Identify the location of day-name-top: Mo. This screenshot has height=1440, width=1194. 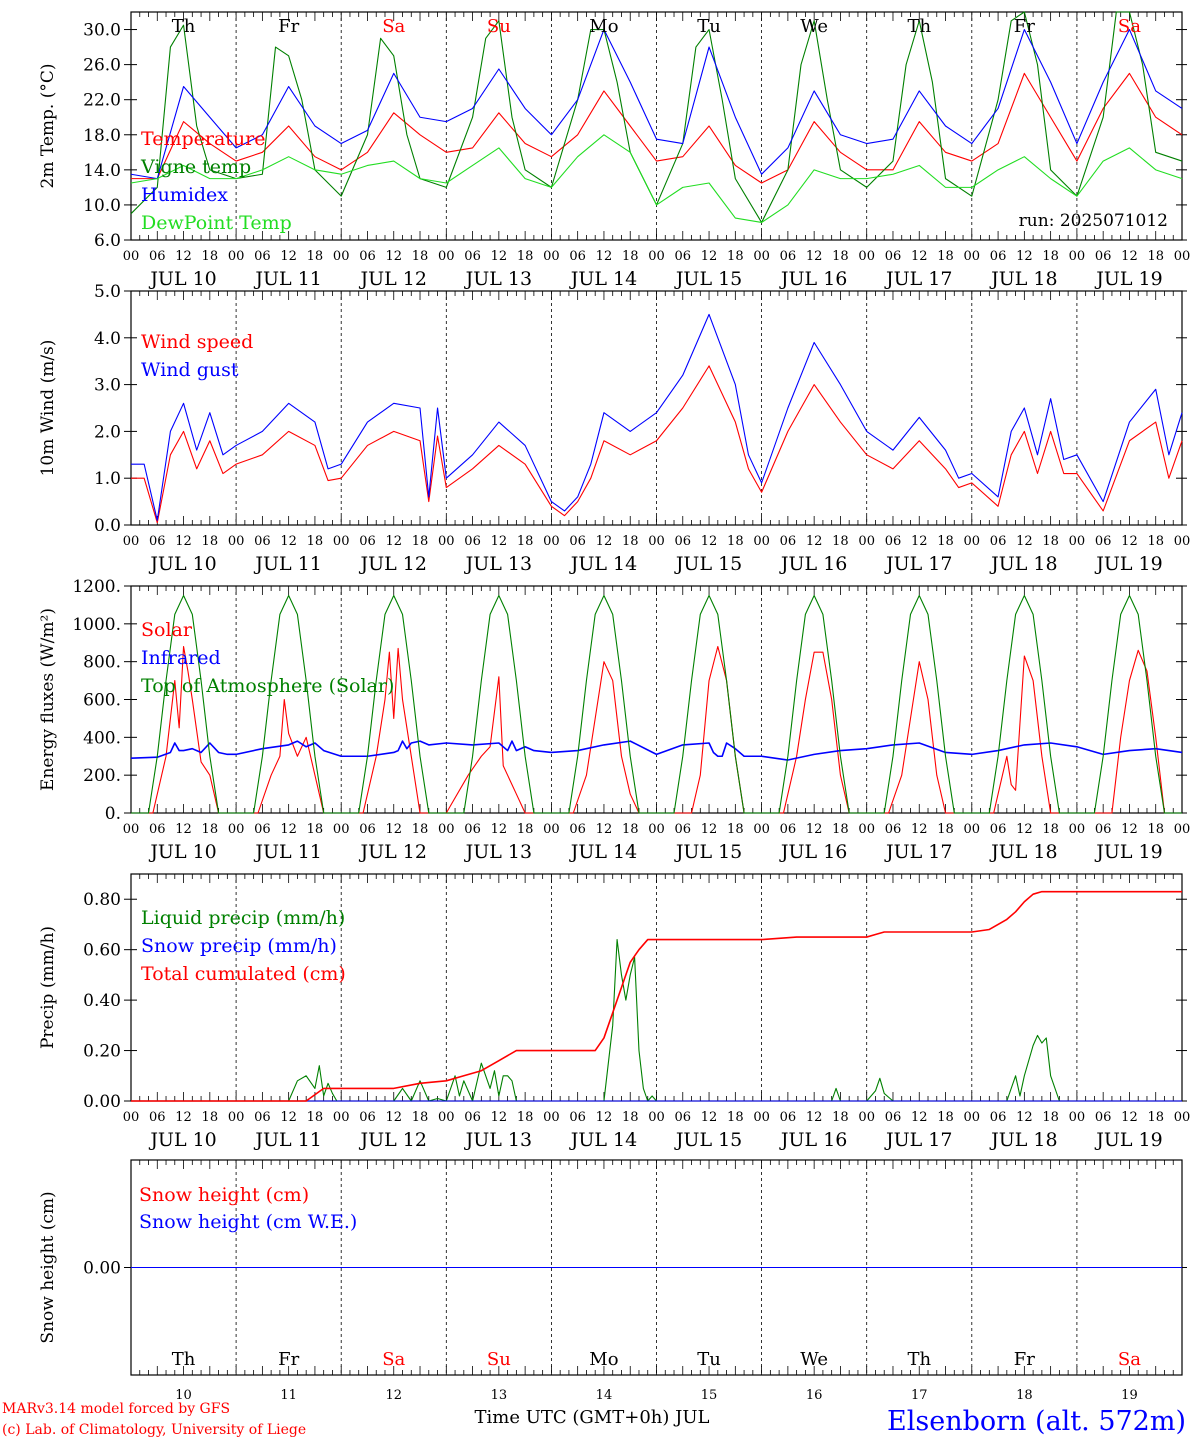
(603, 26).